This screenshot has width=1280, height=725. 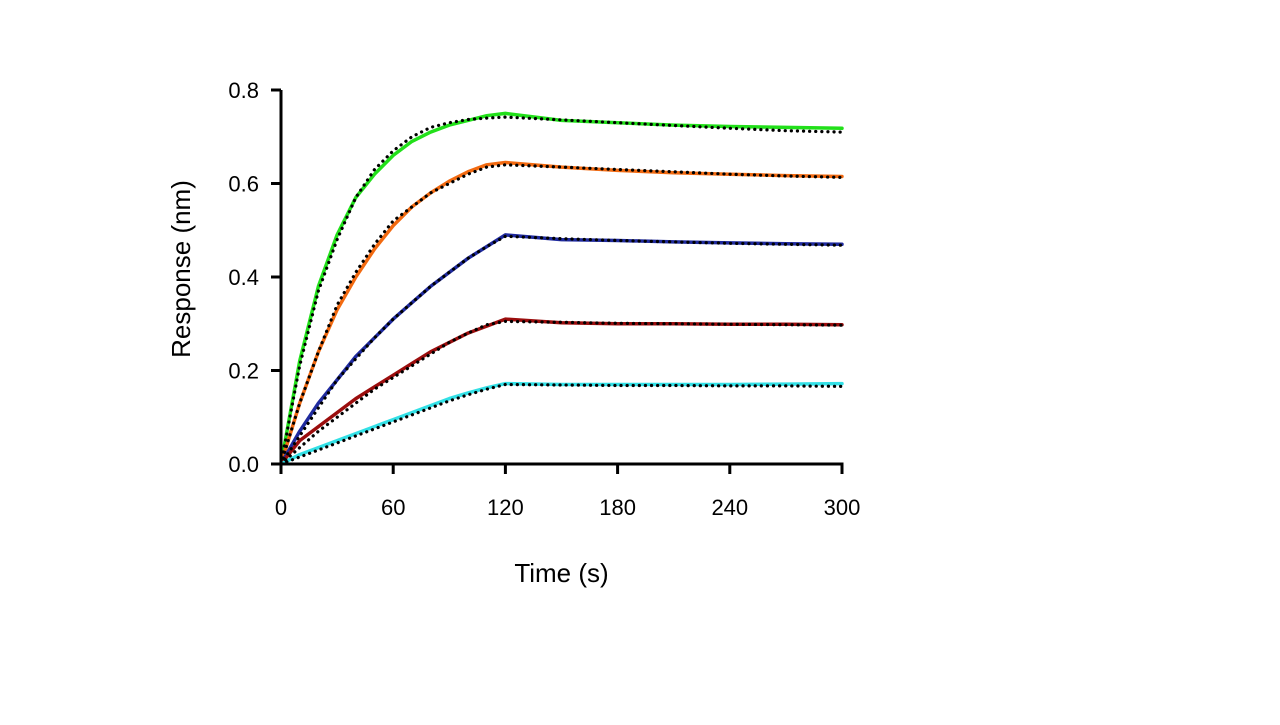 I want to click on x-tick-label: 120, so click(x=505, y=507).